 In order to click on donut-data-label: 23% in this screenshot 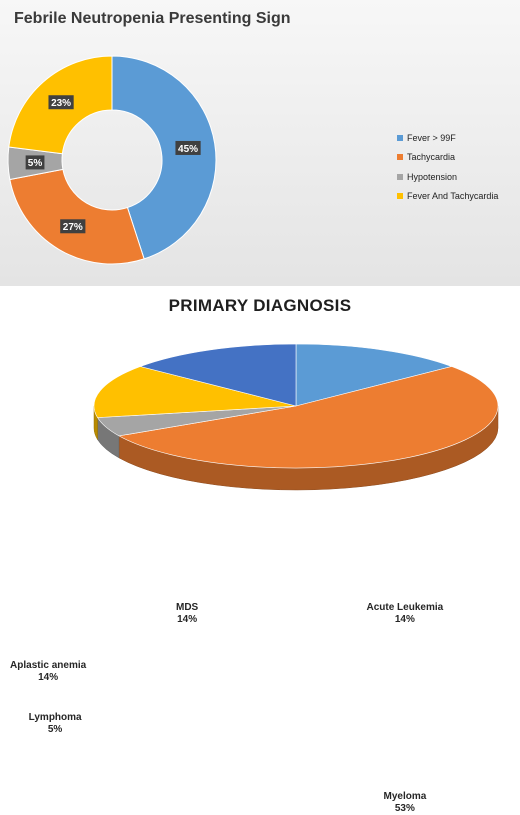, I will do `click(61, 102)`.